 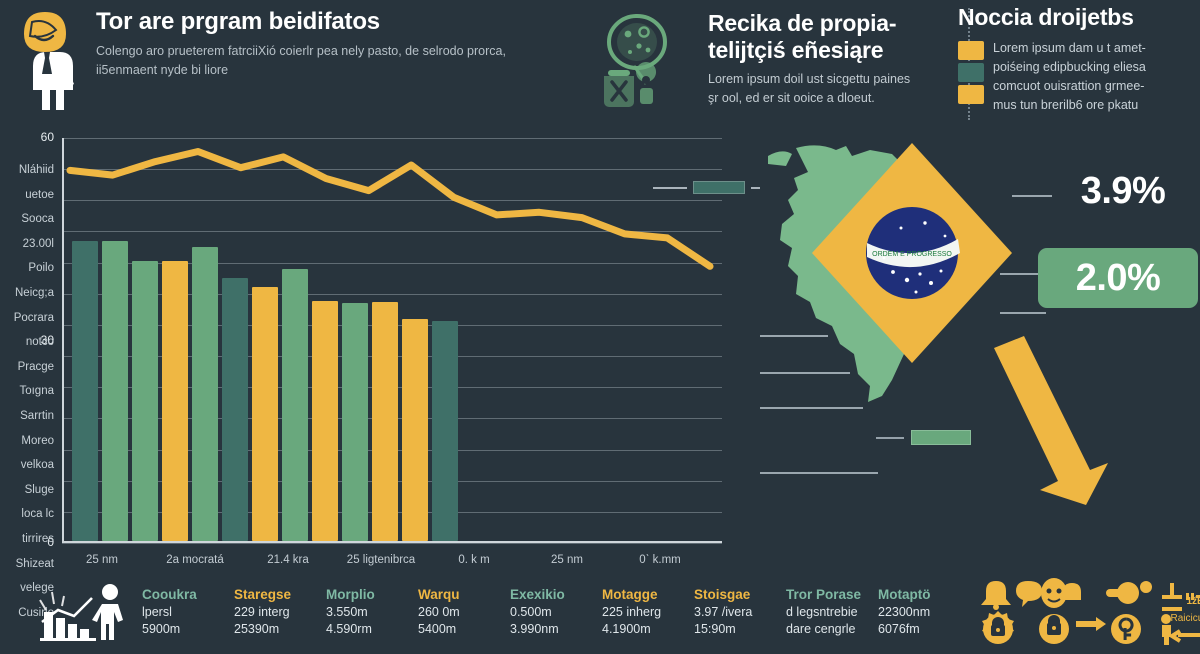 I want to click on footer-stat-label: Motagge, so click(x=630, y=594).